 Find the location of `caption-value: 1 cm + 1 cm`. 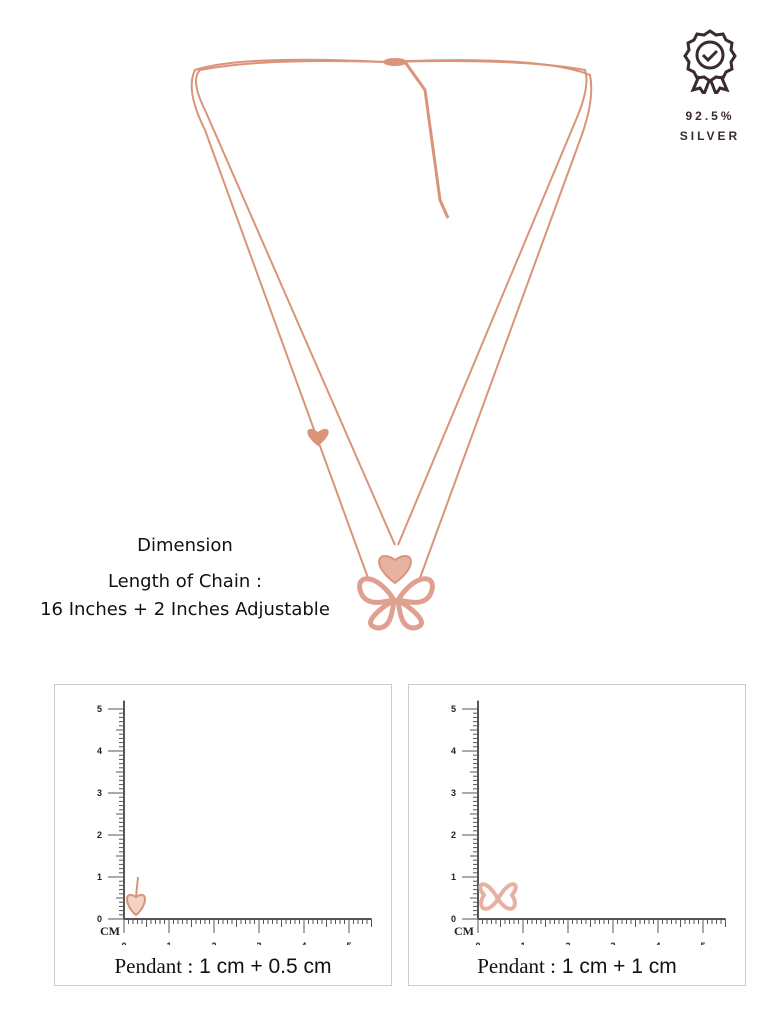

caption-value: 1 cm + 1 cm is located at coordinates (619, 966).